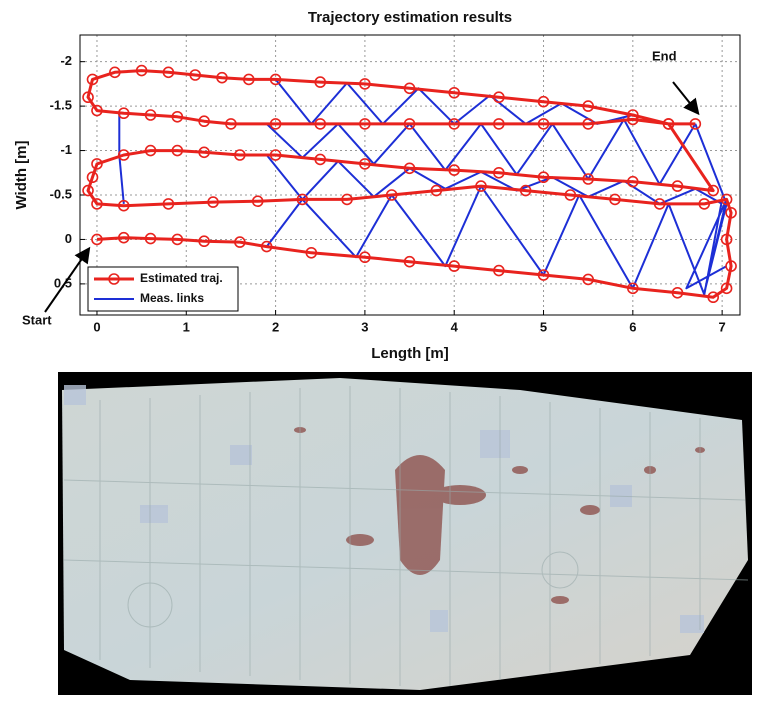 Image resolution: width=758 pixels, height=704 pixels. What do you see at coordinates (67, 279) in the screenshot?
I see `start-arrow` at bounding box center [67, 279].